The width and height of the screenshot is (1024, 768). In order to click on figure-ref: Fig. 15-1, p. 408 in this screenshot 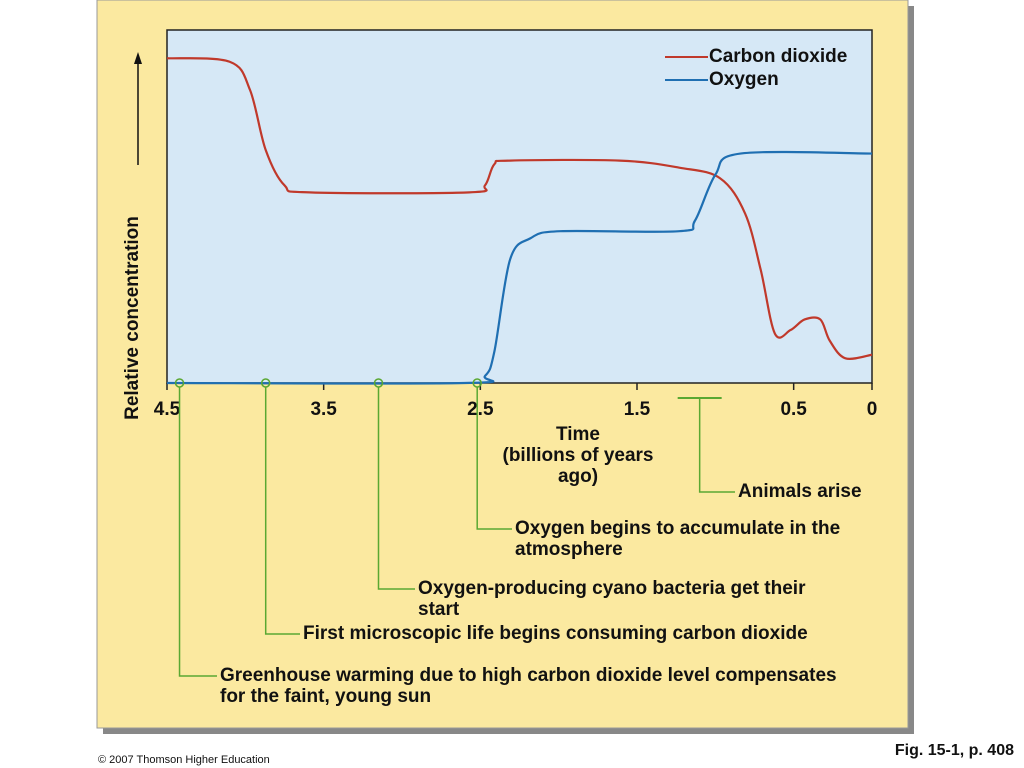, I will do `click(954, 750)`.